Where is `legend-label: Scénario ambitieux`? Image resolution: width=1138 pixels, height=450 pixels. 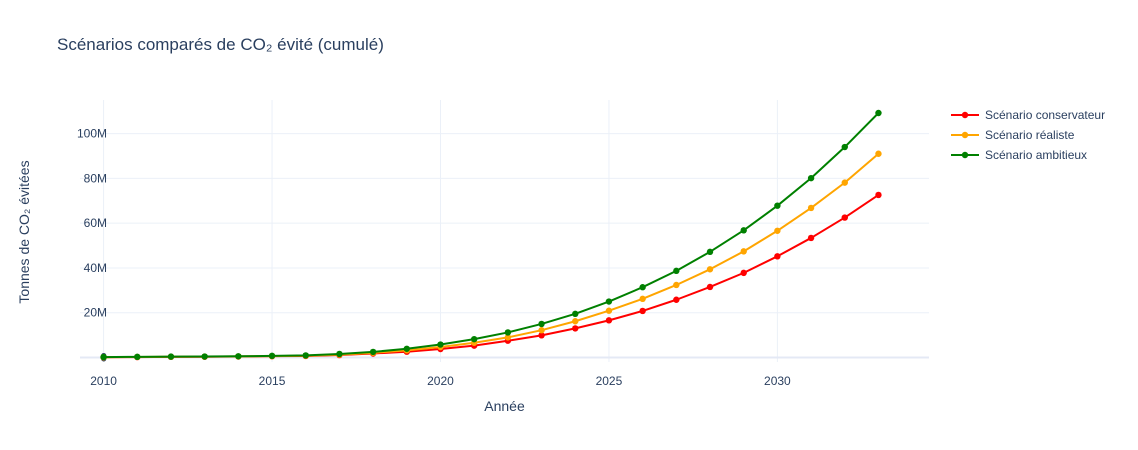 legend-label: Scénario ambitieux is located at coordinates (1036, 155).